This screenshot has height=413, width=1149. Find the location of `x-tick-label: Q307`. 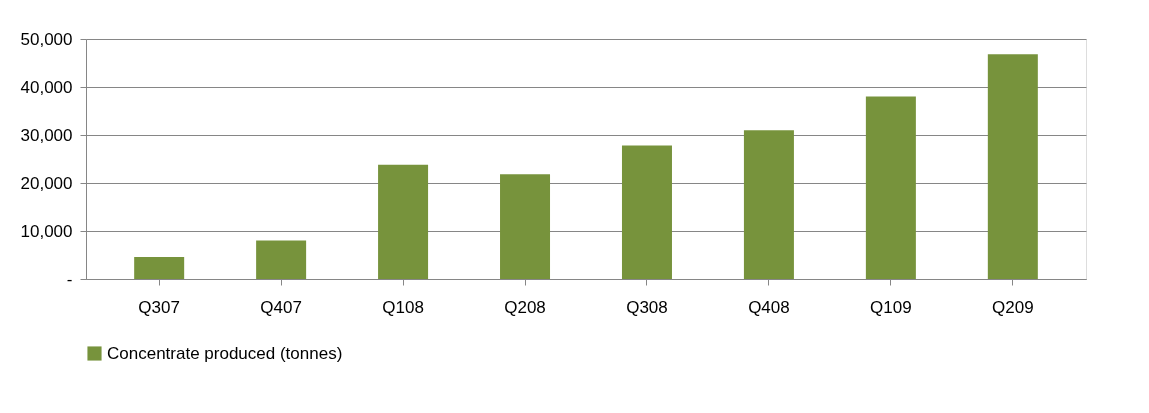

x-tick-label: Q307 is located at coordinates (159, 307).